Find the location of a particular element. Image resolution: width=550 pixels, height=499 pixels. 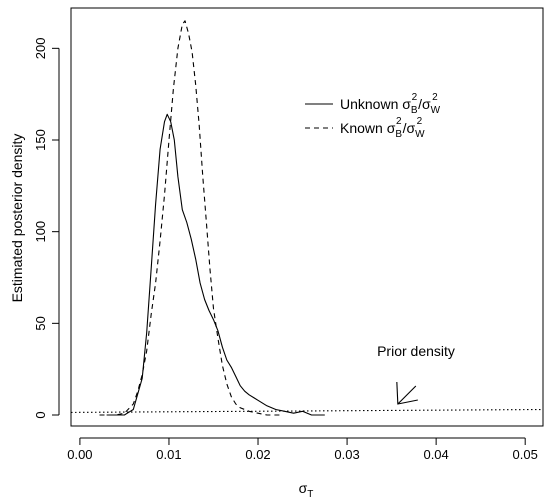

x-tick-label: 0.01 is located at coordinates (168, 454).